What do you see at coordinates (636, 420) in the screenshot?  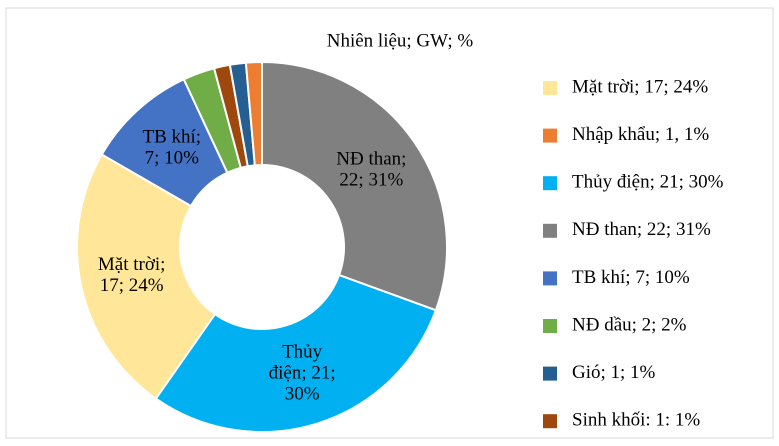 I see `legend-label: Sinh khối: 1: 1%` at bounding box center [636, 420].